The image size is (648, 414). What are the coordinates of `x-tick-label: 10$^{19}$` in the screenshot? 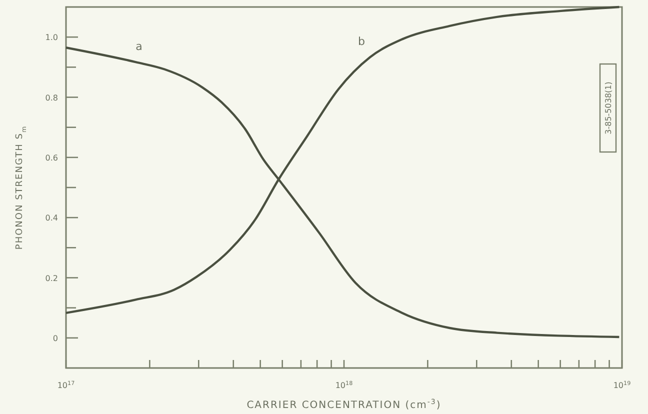 It's located at (622, 385).